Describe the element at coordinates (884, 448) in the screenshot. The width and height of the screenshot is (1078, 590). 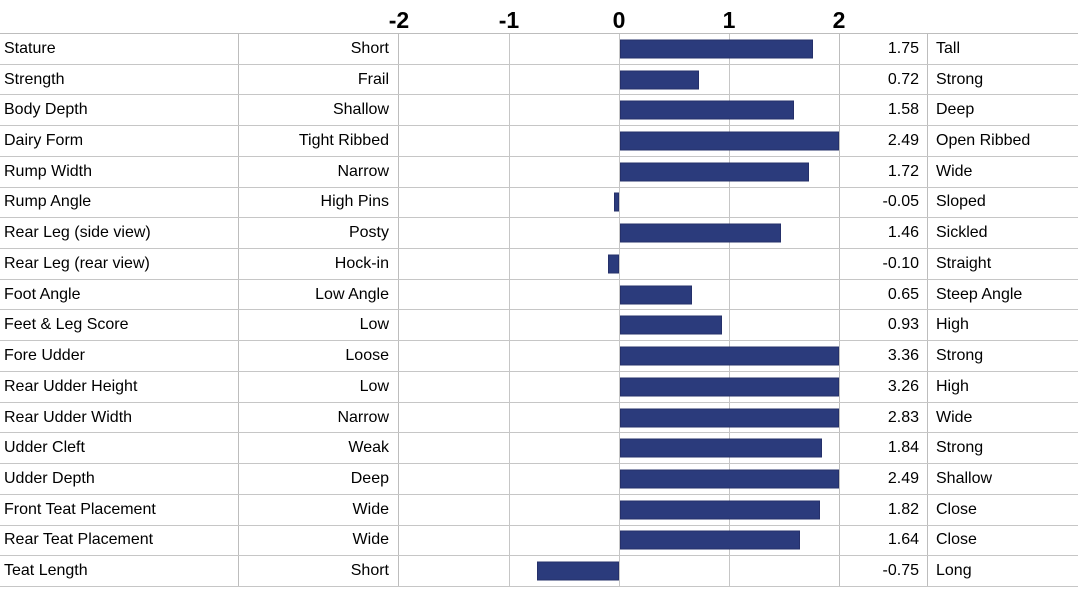
I see `sta-value-cell: 1.84` at that location.